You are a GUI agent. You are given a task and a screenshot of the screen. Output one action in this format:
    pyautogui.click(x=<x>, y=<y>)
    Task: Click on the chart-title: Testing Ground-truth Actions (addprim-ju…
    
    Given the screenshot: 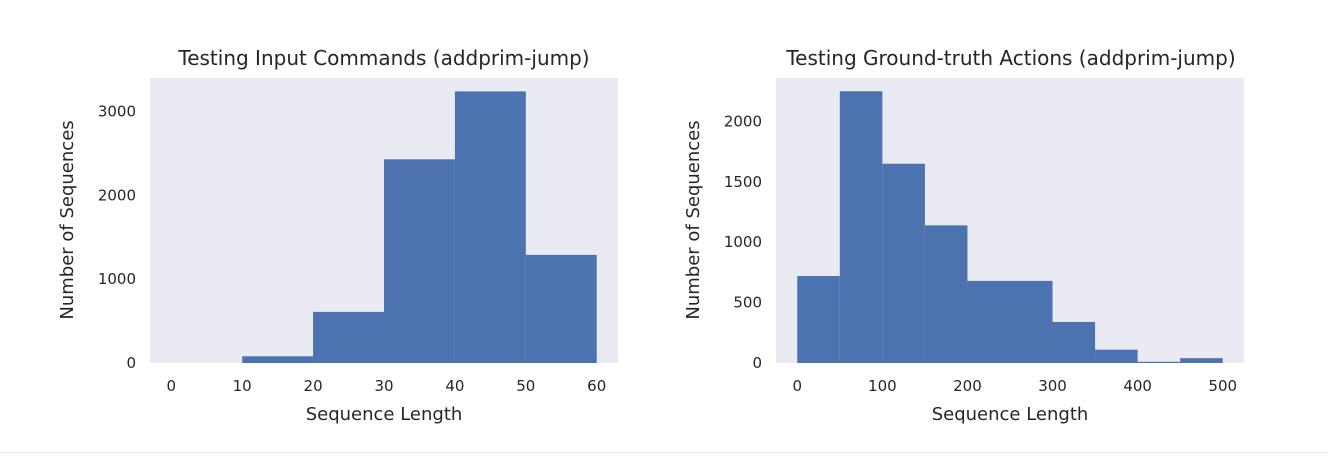 What is the action you would take?
    pyautogui.click(x=1010, y=58)
    